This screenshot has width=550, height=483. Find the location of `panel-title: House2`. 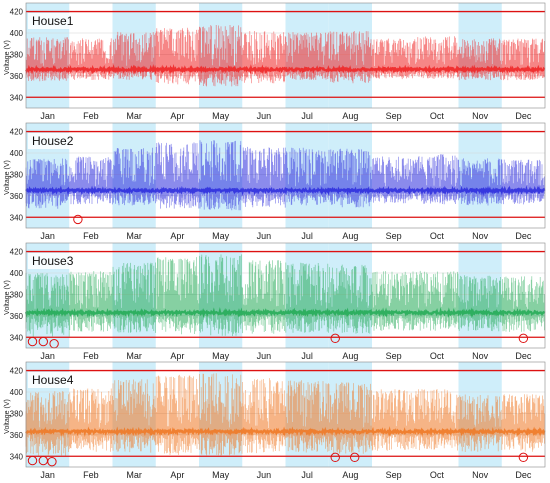

panel-title: House2 is located at coordinates (53, 141).